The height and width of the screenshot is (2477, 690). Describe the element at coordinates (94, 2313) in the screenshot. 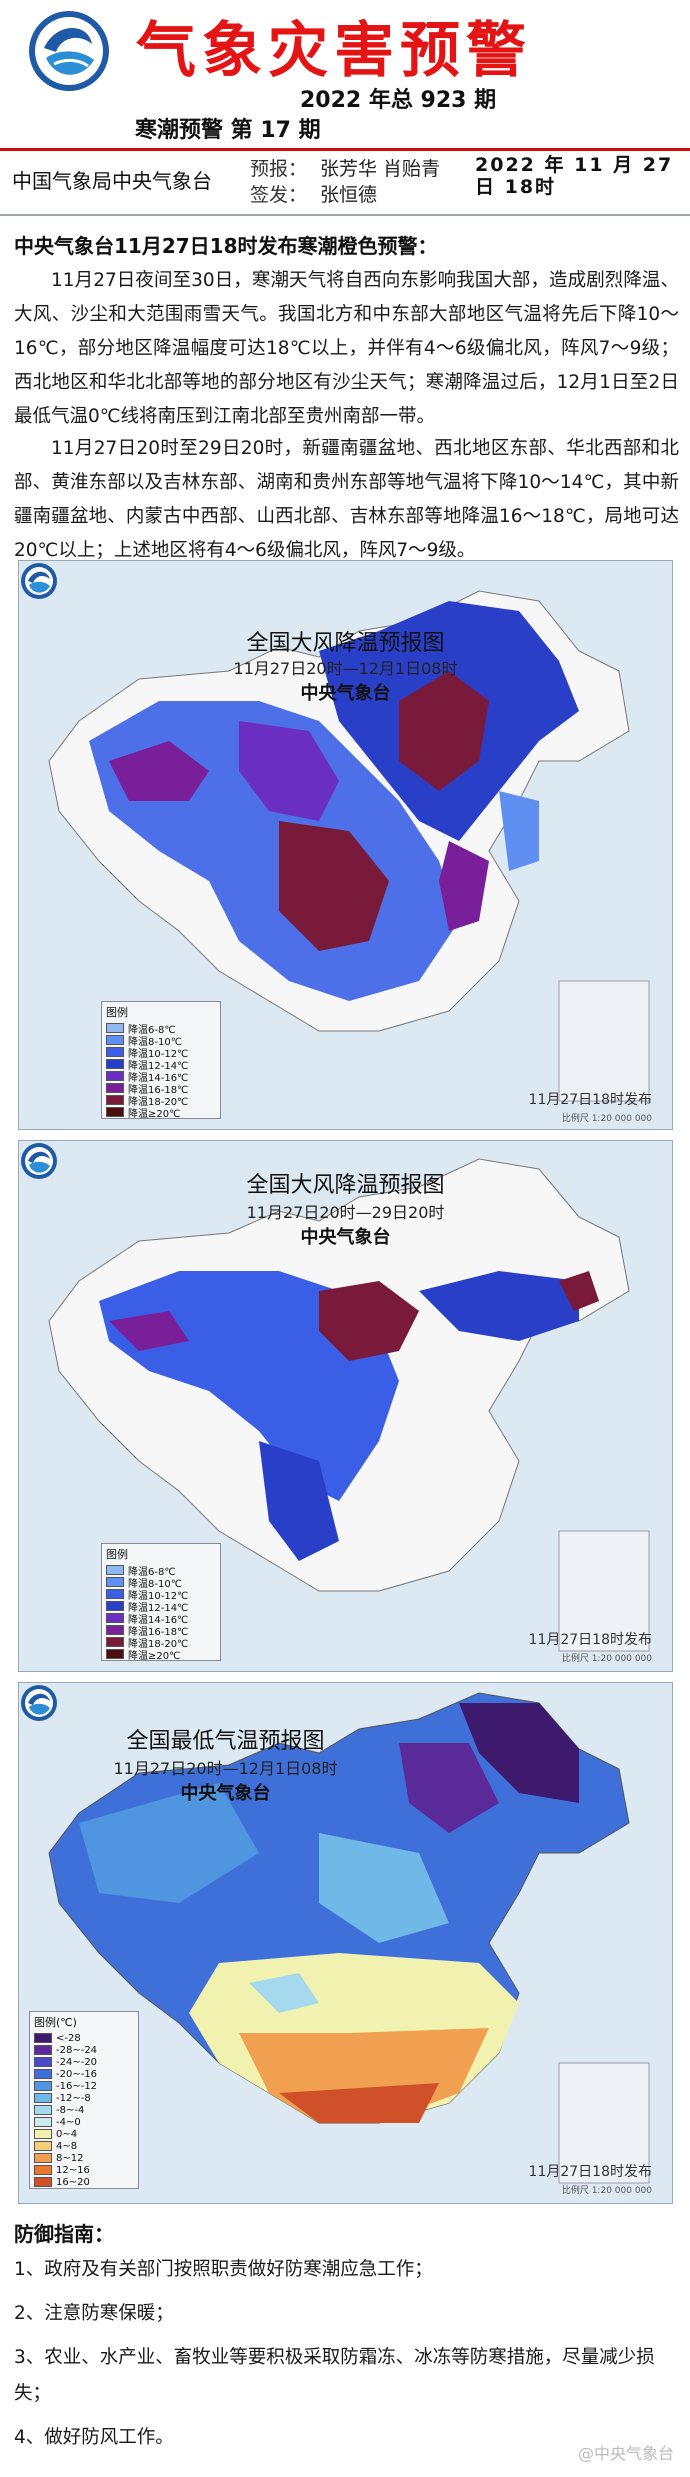

I see `guide-item-2: 2、注意防寒保暖；` at that location.